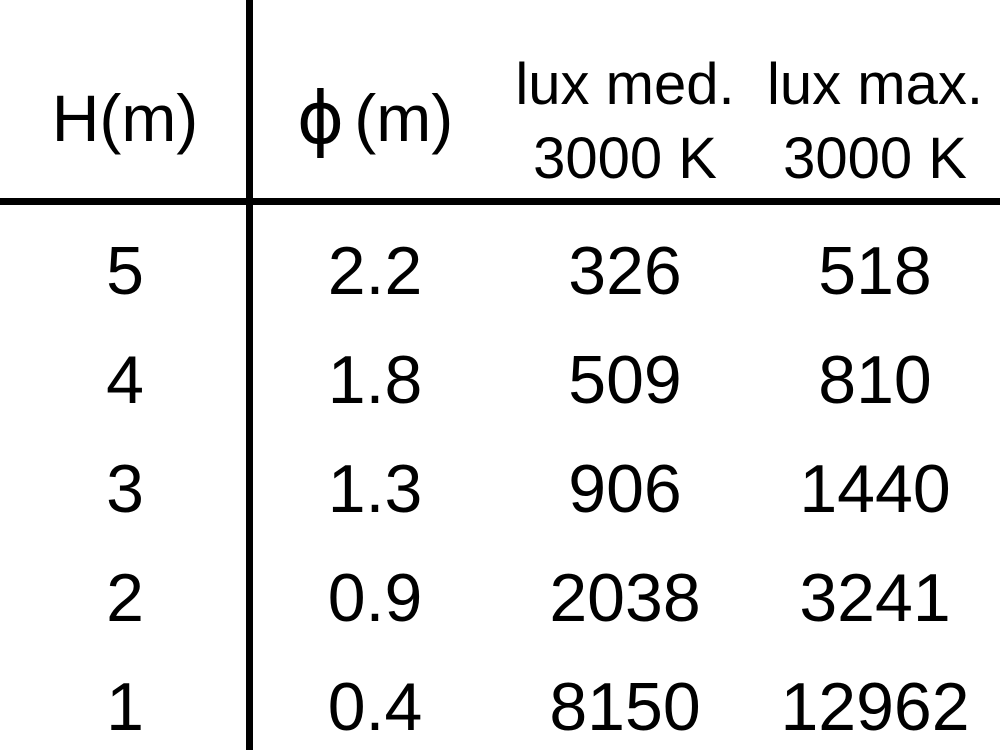  Describe the element at coordinates (404, 118) in the screenshot. I see `column-header-diameter-label: (m)` at that location.